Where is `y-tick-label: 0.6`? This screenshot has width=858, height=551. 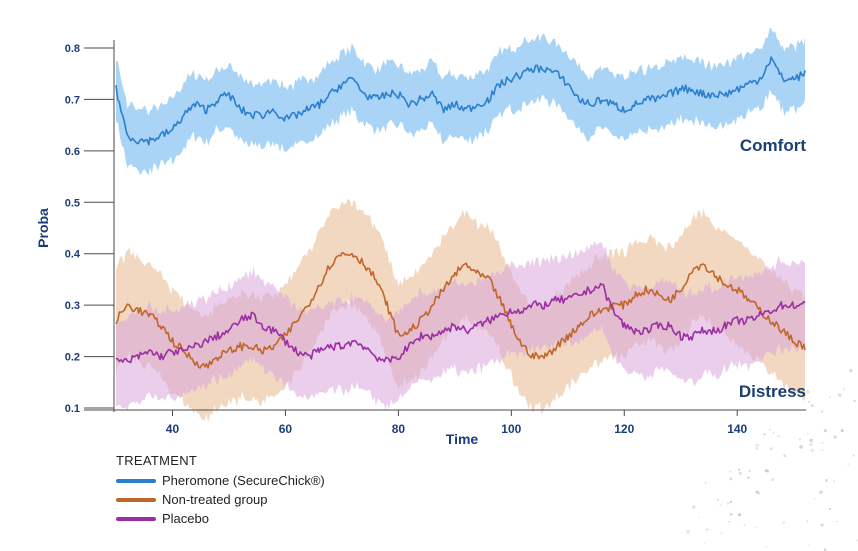
y-tick-label: 0.6 is located at coordinates (72, 152).